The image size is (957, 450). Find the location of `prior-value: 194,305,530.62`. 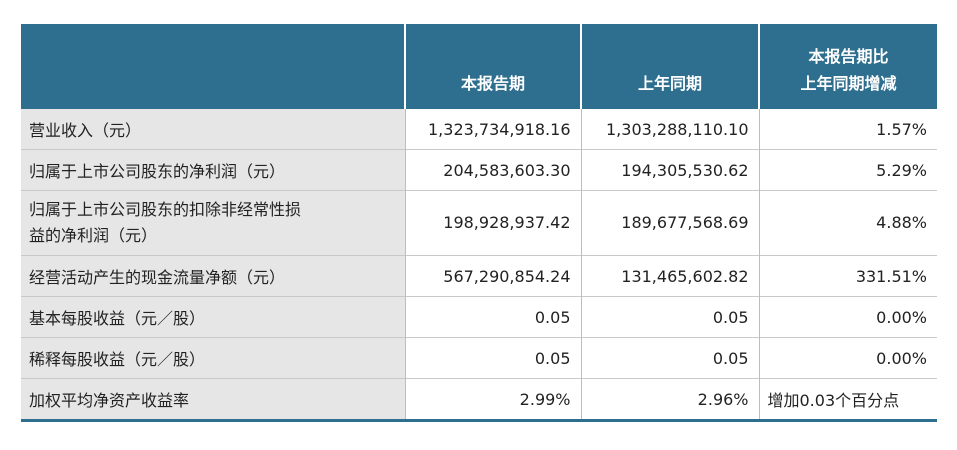

prior-value: 194,305,530.62 is located at coordinates (669, 170).